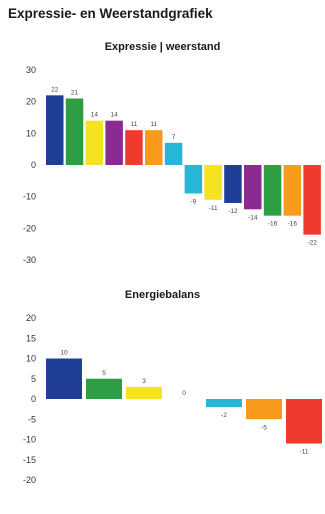 This screenshot has height=514, width=325. I want to click on data-label: 0, so click(184, 393).